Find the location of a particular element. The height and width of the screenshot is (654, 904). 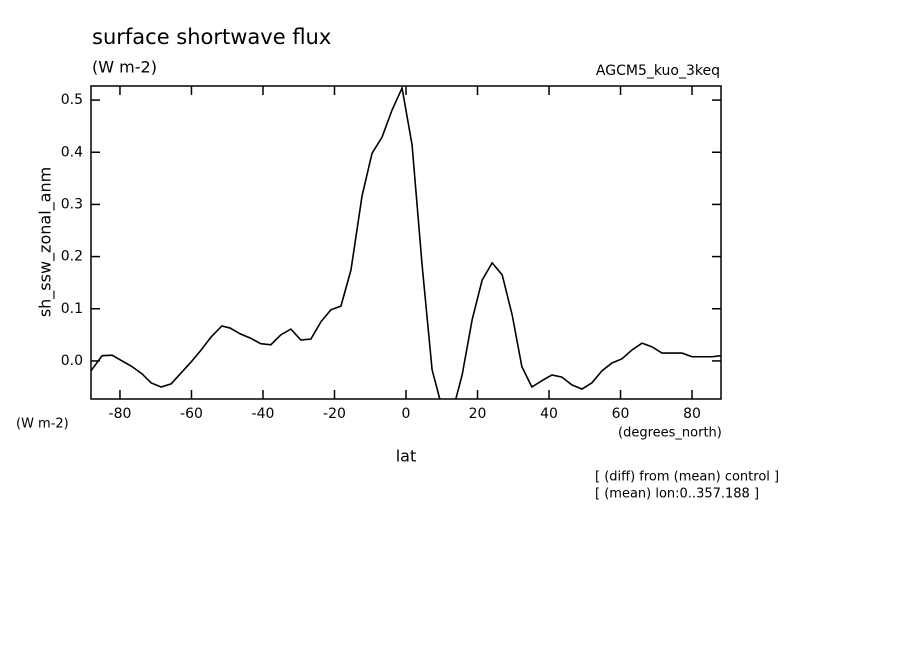

chart-title: surface shortwave flux is located at coordinates (211, 37).